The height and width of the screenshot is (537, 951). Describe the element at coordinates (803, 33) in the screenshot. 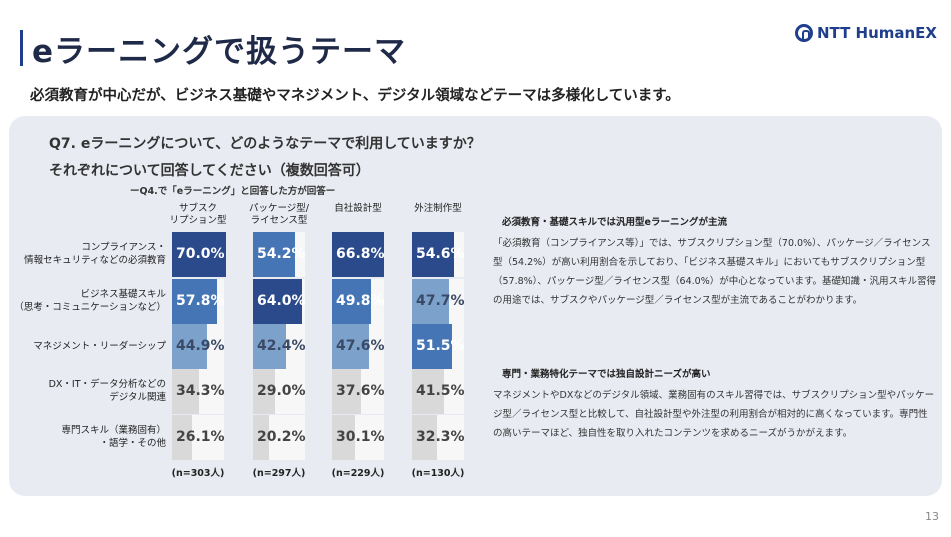

I see `logo-mark-icon` at that location.